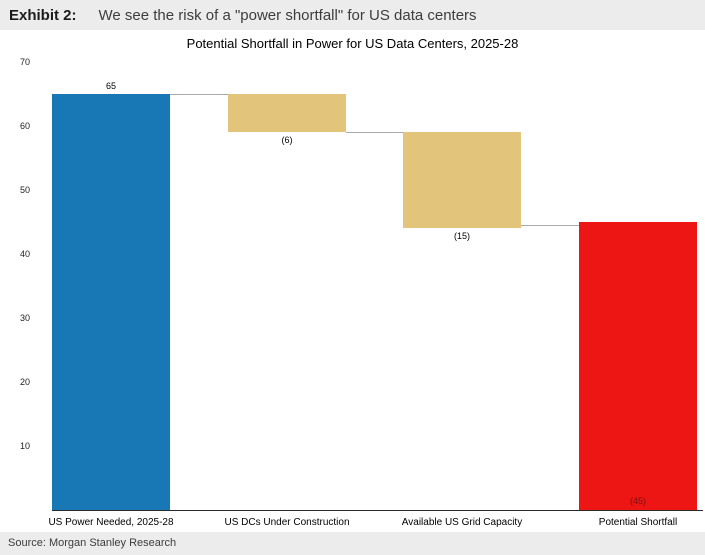 This screenshot has width=705, height=555. What do you see at coordinates (638, 522) in the screenshot?
I see `category-axis-label: Potential Shortfall` at bounding box center [638, 522].